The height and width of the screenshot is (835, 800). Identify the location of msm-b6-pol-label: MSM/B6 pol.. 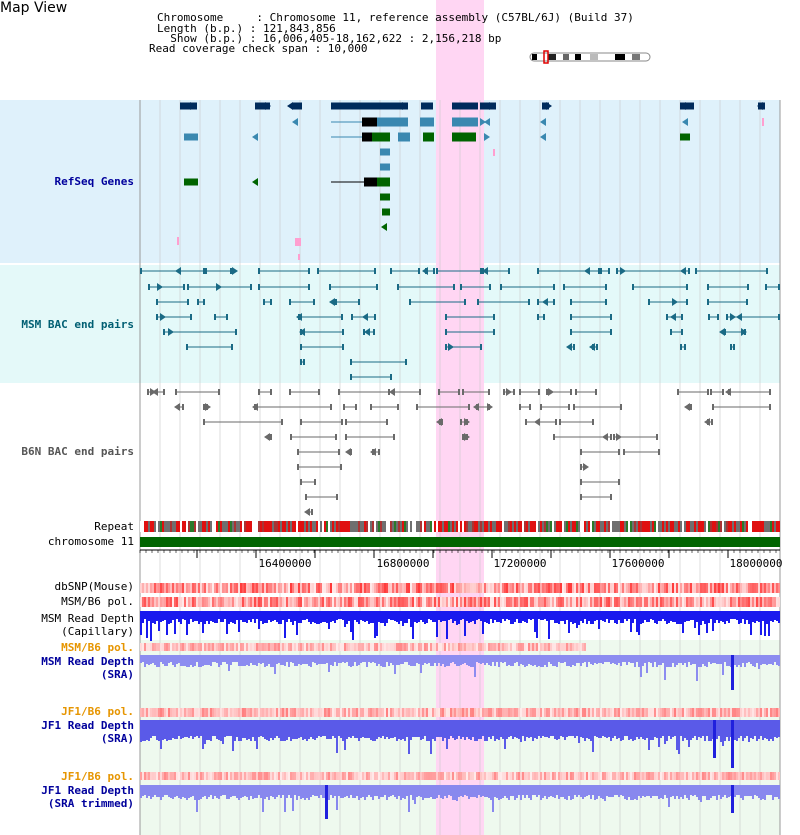
(97, 601).